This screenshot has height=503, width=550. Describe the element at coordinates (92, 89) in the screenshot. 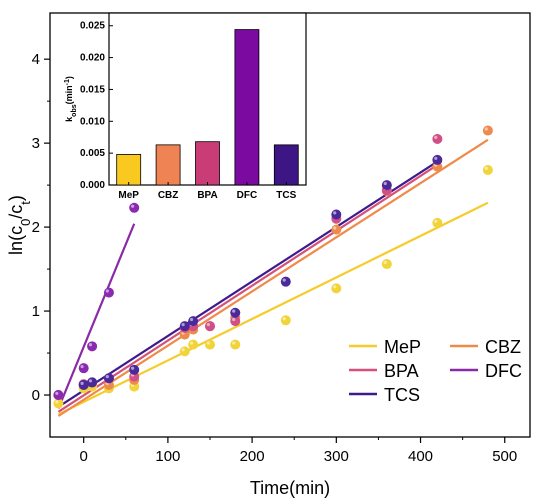

I see `inset-y-tick-label: 0.015` at that location.